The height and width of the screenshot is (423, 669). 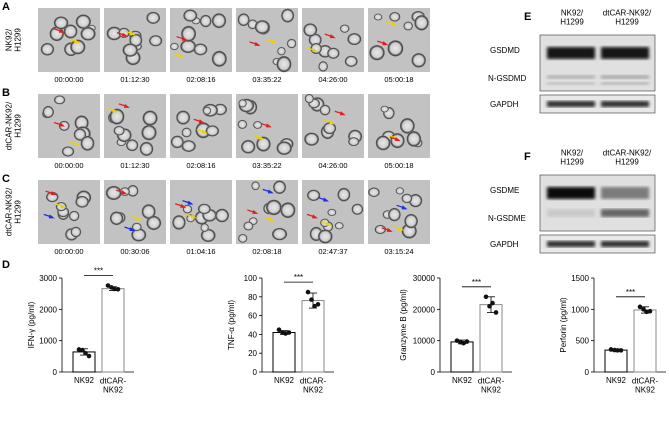 I want to click on micrograph, so click(x=399, y=126).